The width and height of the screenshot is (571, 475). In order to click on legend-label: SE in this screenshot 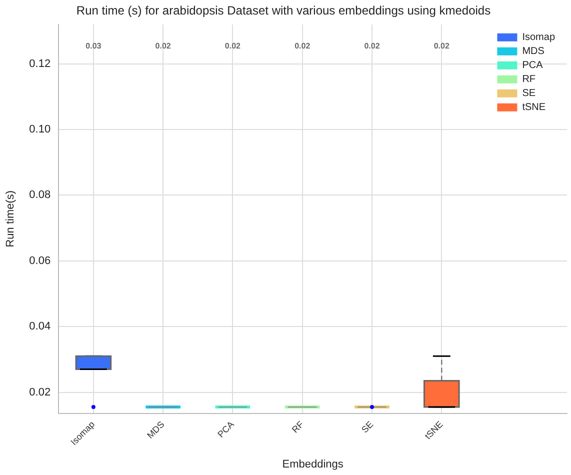, I will do `click(529, 94)`.